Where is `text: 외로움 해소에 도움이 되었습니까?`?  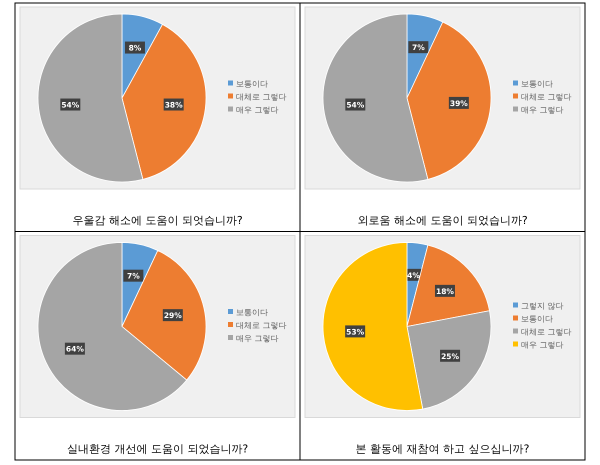
text: 외로움 해소에 도움이 되었습니까? is located at coordinates (442, 220).